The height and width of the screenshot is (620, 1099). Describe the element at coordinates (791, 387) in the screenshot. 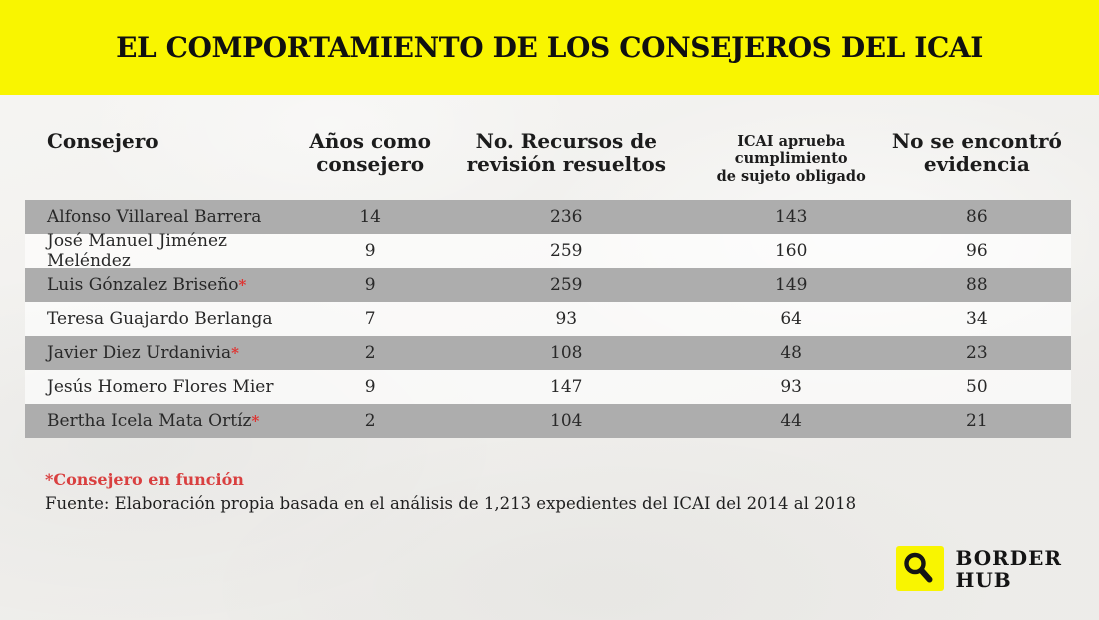

I see `cell-aprueba: 93` at that location.